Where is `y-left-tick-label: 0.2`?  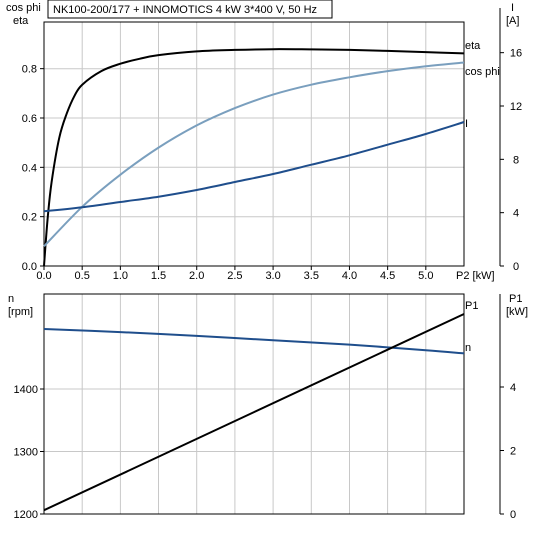 y-left-tick-label: 0.2 is located at coordinates (29, 218).